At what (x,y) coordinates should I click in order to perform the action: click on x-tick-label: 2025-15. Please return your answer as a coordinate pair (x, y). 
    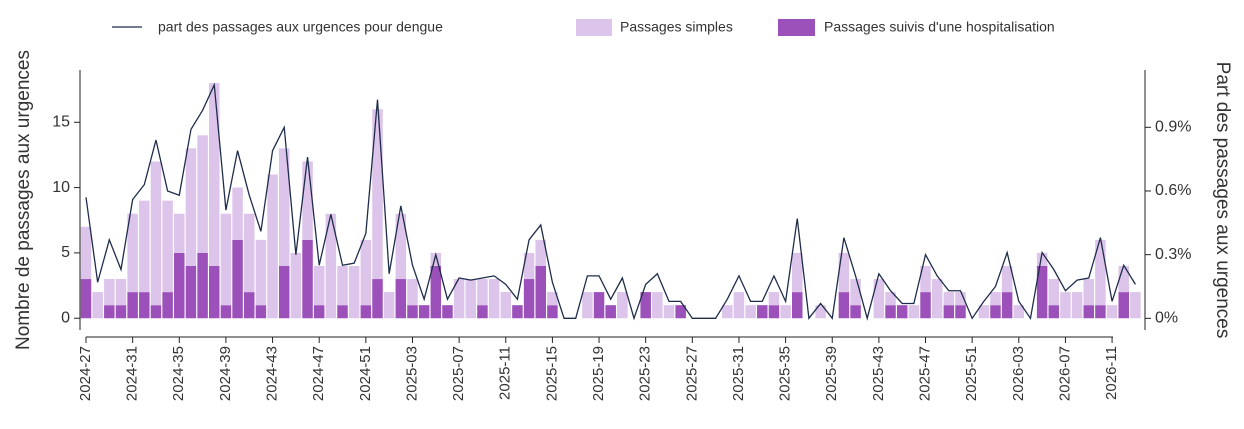
    Looking at the image, I should click on (551, 373).